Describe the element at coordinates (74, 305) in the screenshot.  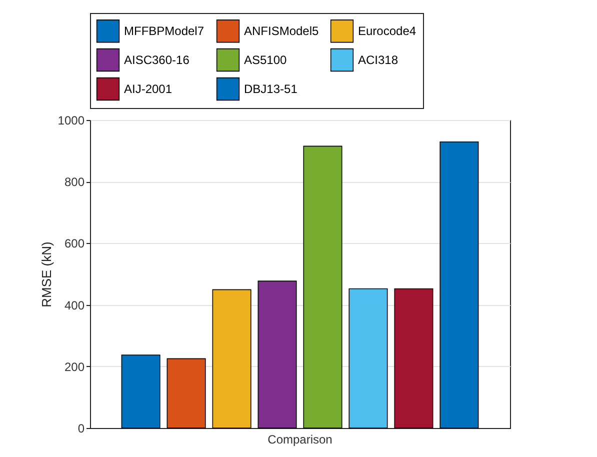
I see `y-tick-label: 400` at that location.